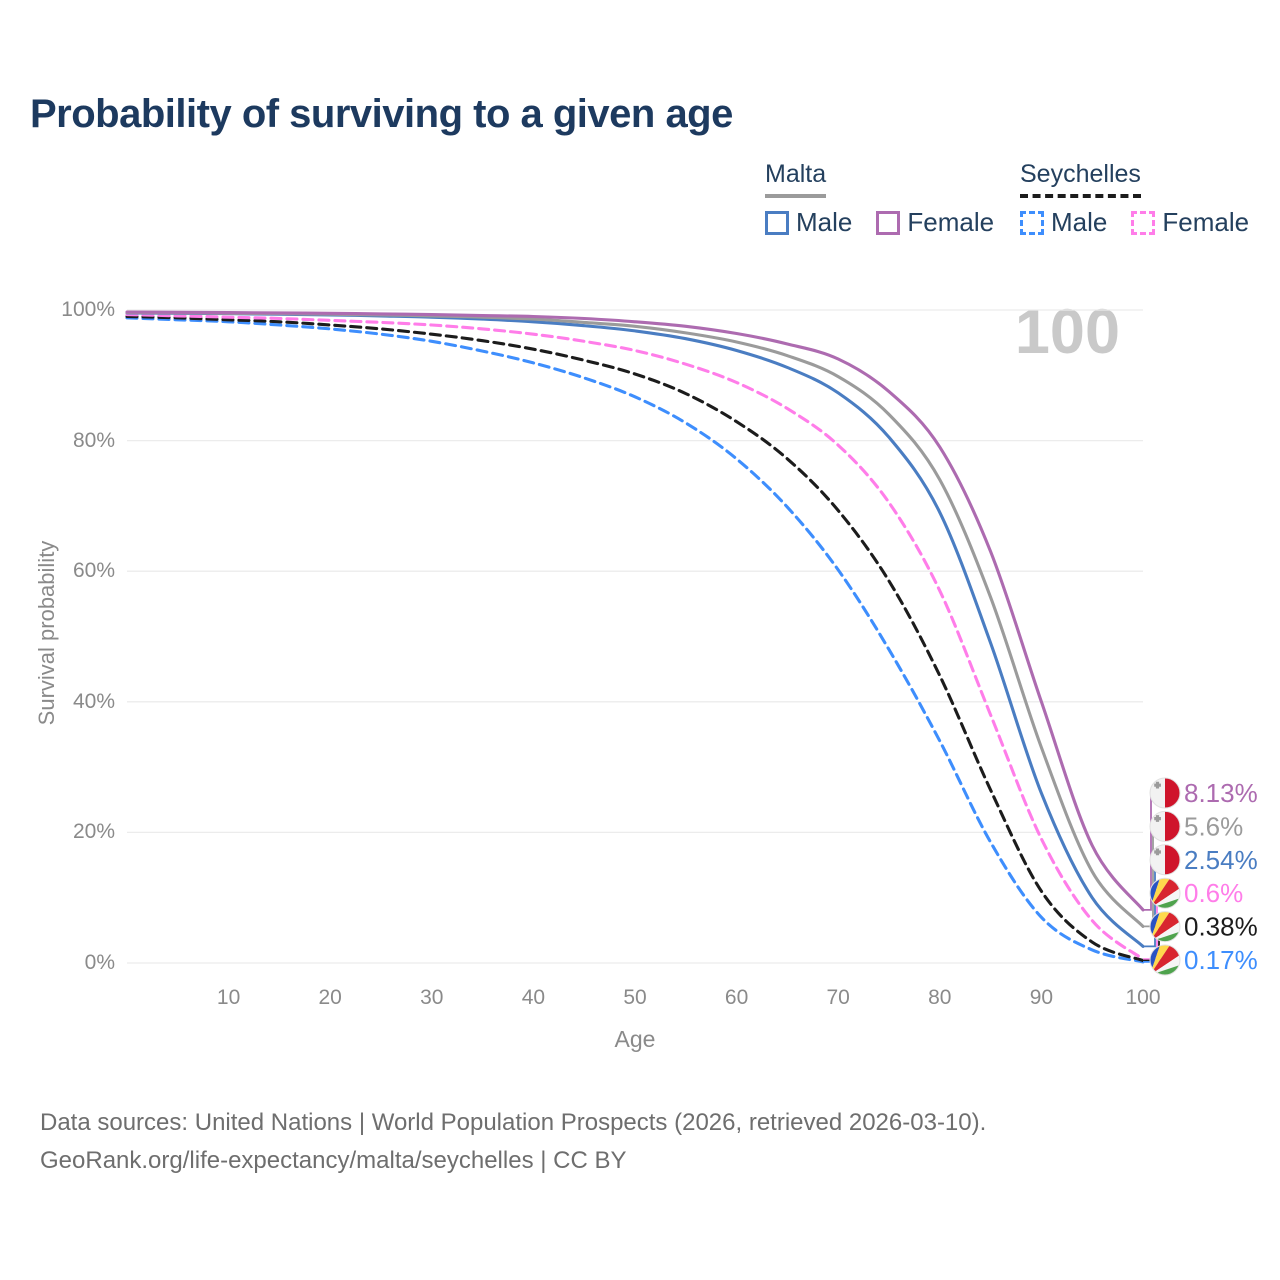 The image size is (1280, 1280). I want to click on series-end-value-label: 8.13%, so click(1221, 793).